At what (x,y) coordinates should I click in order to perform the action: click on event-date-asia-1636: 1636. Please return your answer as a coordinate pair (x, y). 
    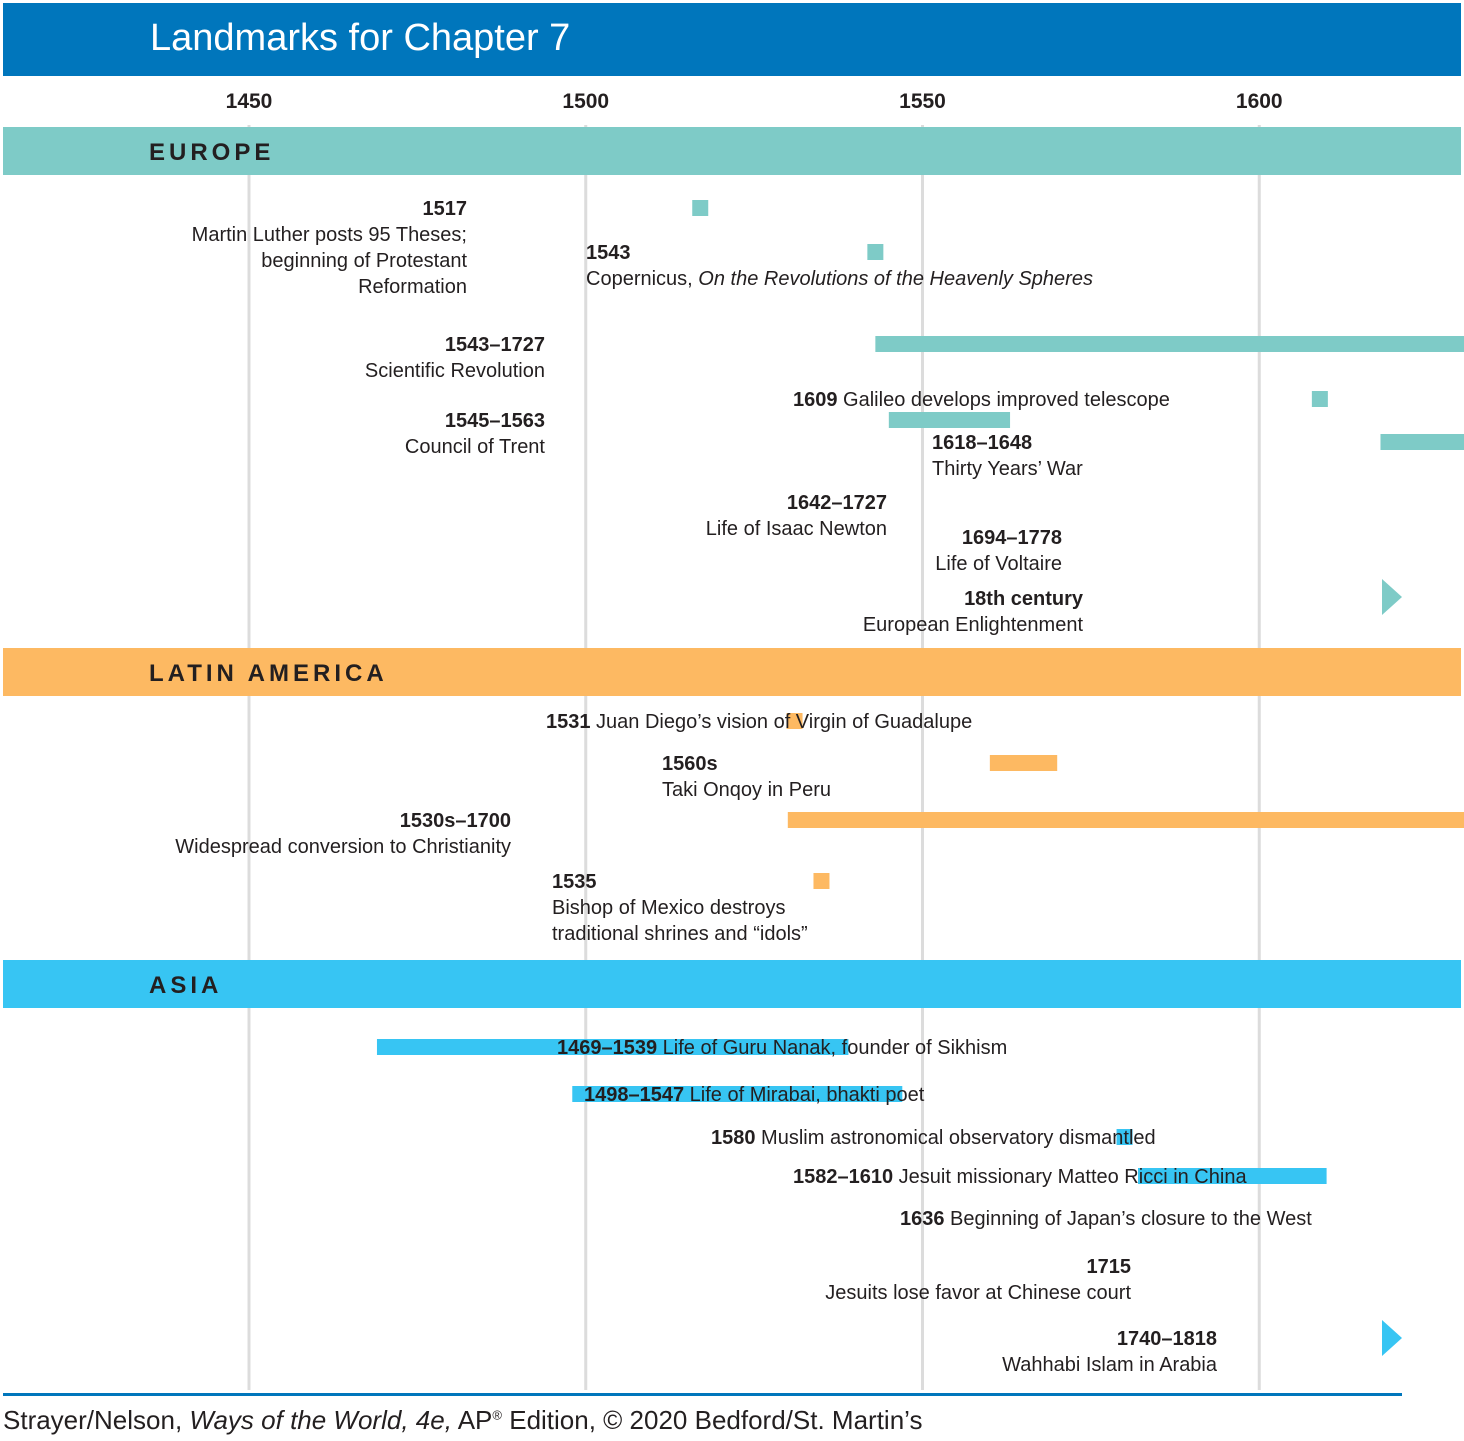
    Looking at the image, I should click on (922, 1219).